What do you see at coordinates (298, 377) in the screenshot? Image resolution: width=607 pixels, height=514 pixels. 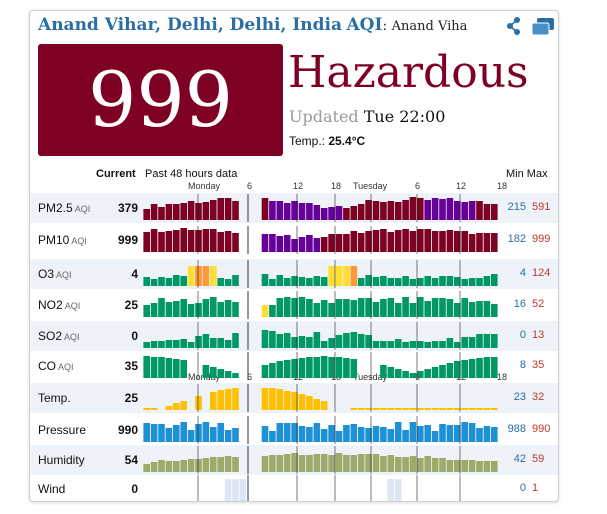 I see `axis-label: 12` at bounding box center [298, 377].